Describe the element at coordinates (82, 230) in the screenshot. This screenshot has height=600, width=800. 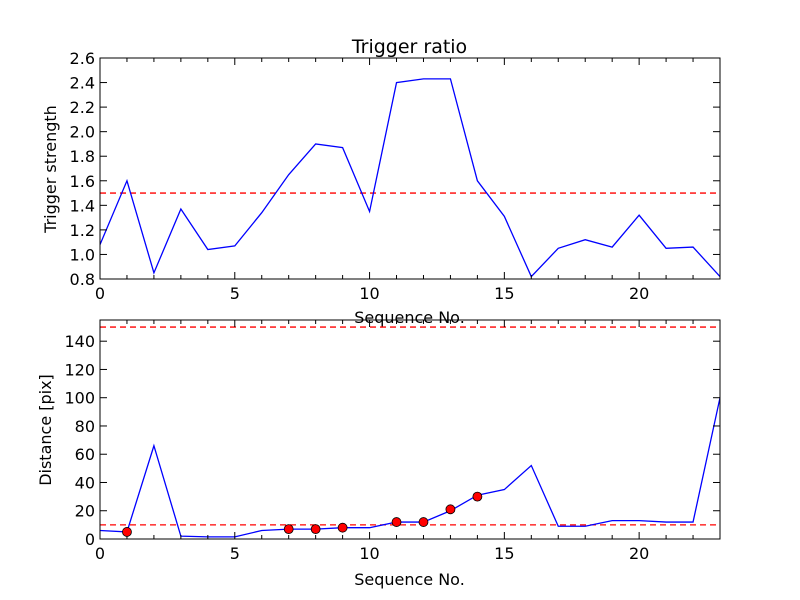
I see `y-tick-label: 1.2` at that location.